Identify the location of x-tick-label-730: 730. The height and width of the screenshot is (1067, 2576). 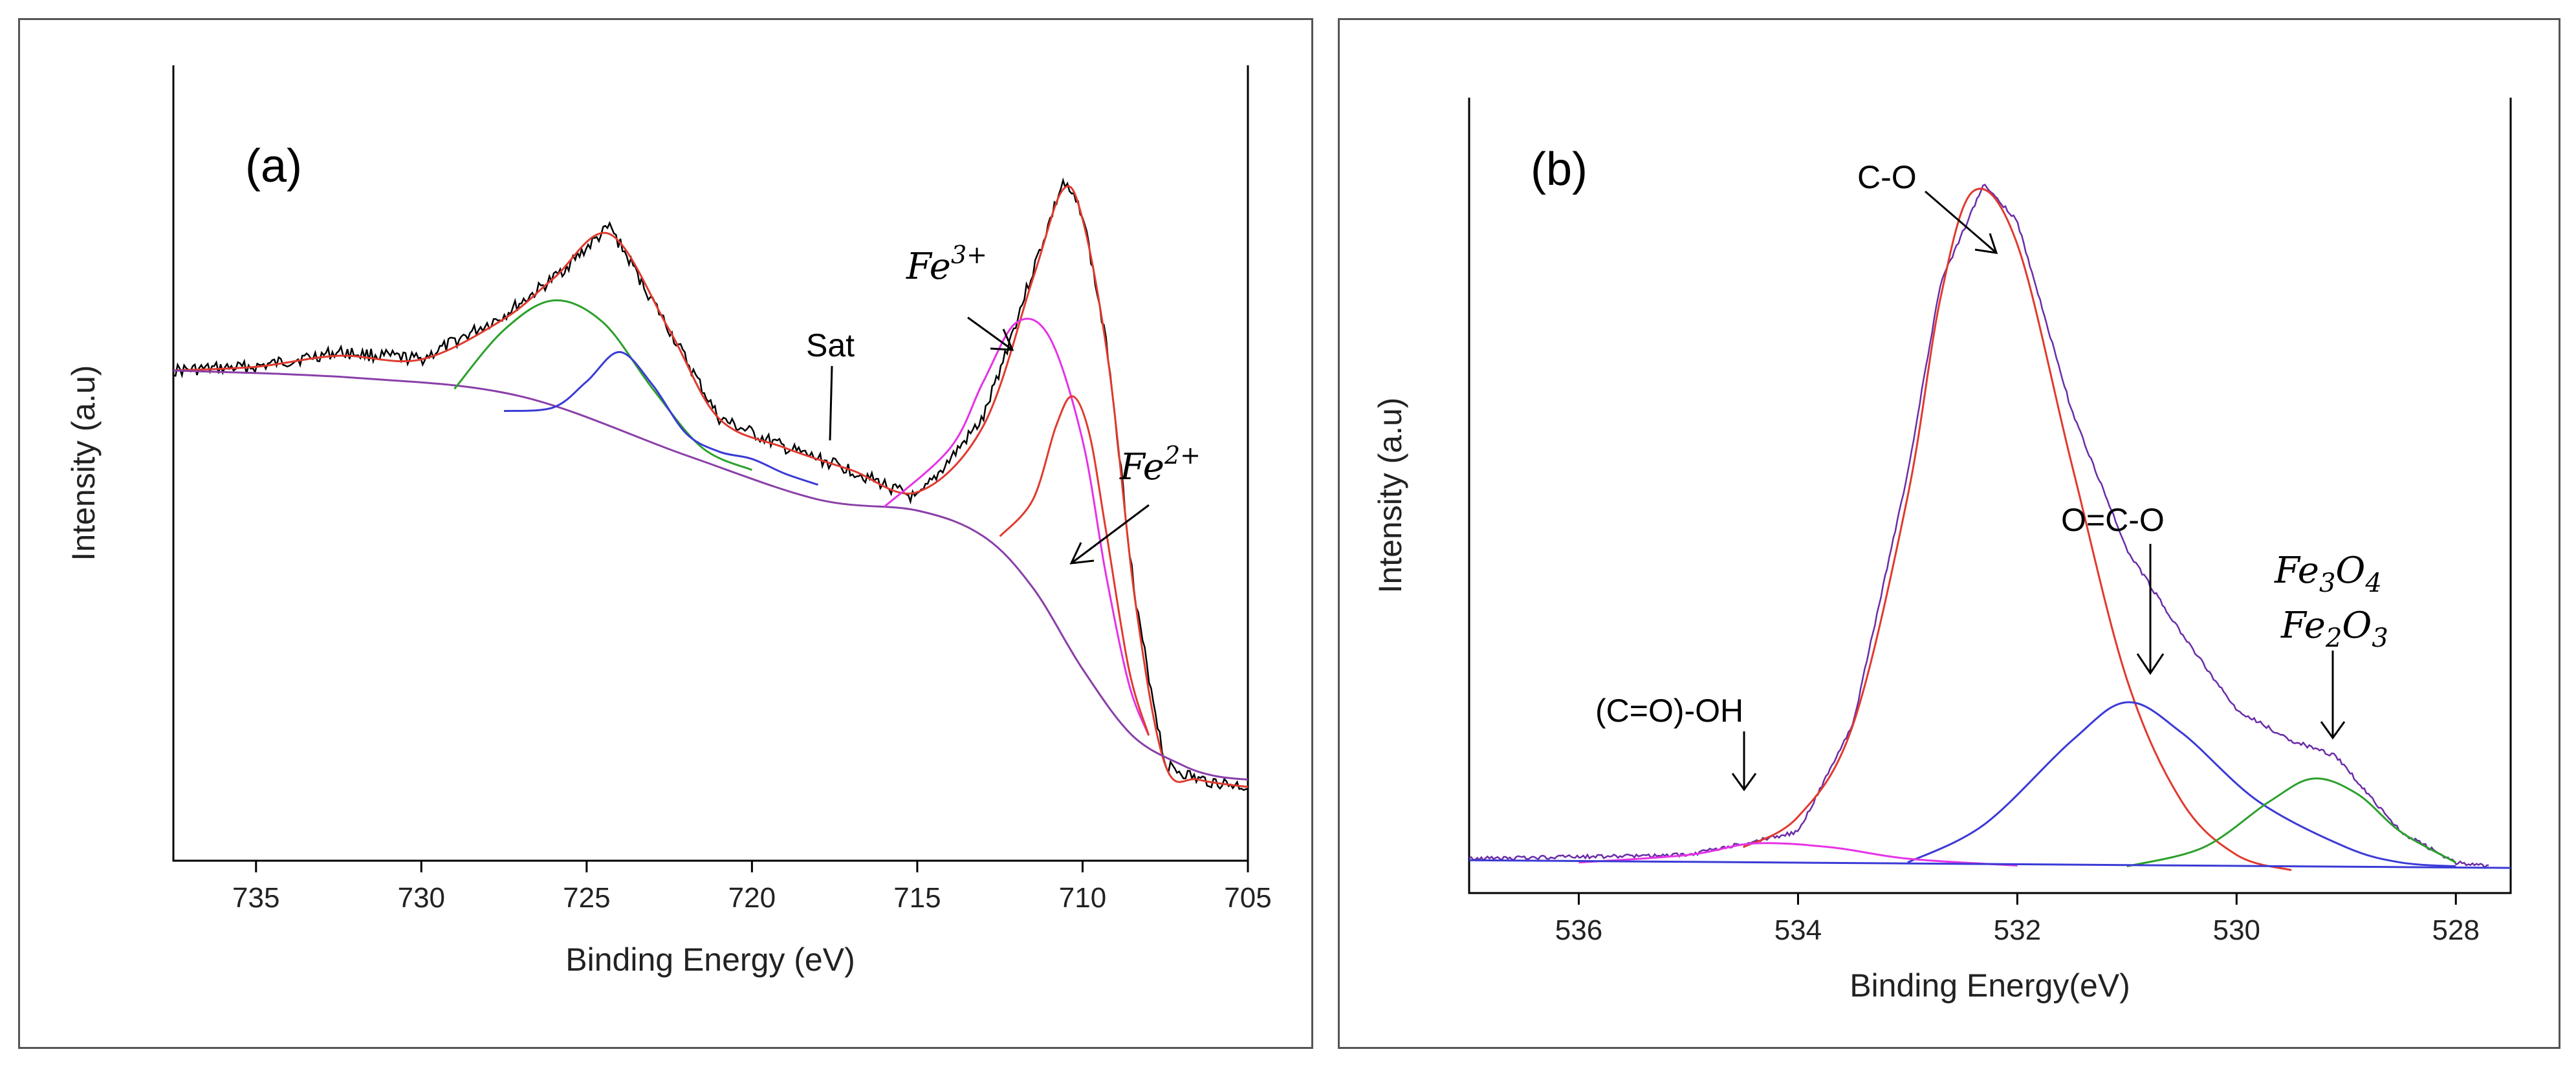
(421, 898).